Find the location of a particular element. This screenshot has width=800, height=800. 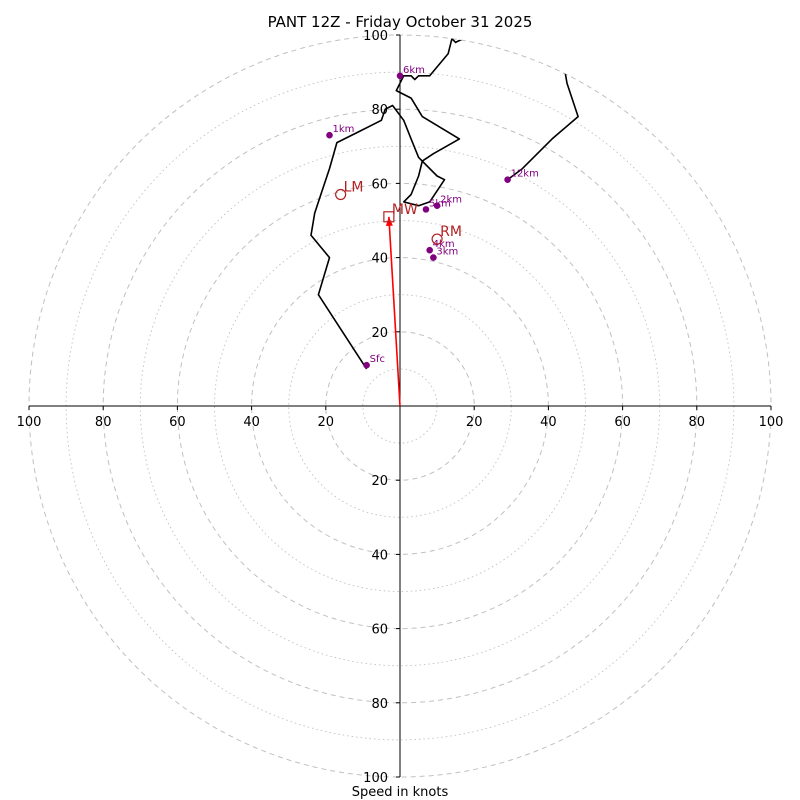

storm-motion-label: LM is located at coordinates (354, 188).